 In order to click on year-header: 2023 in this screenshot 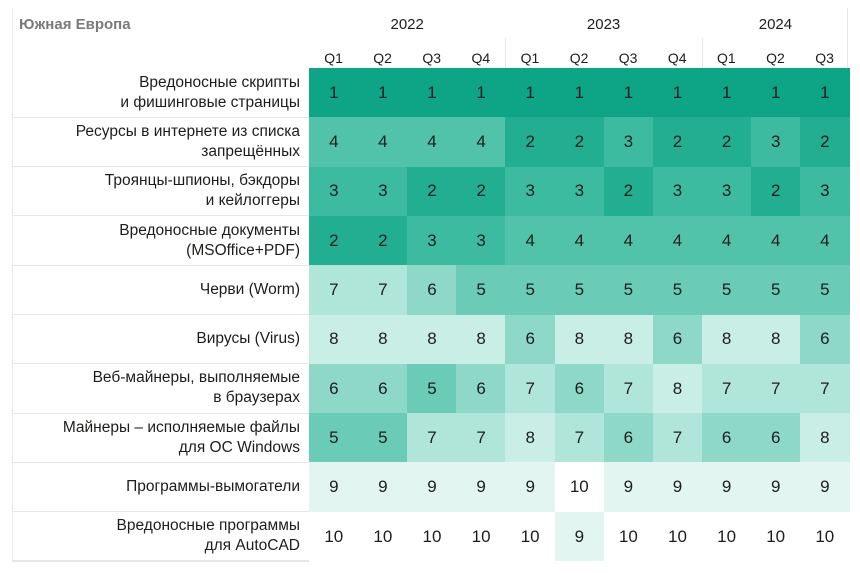, I will do `click(603, 24)`.